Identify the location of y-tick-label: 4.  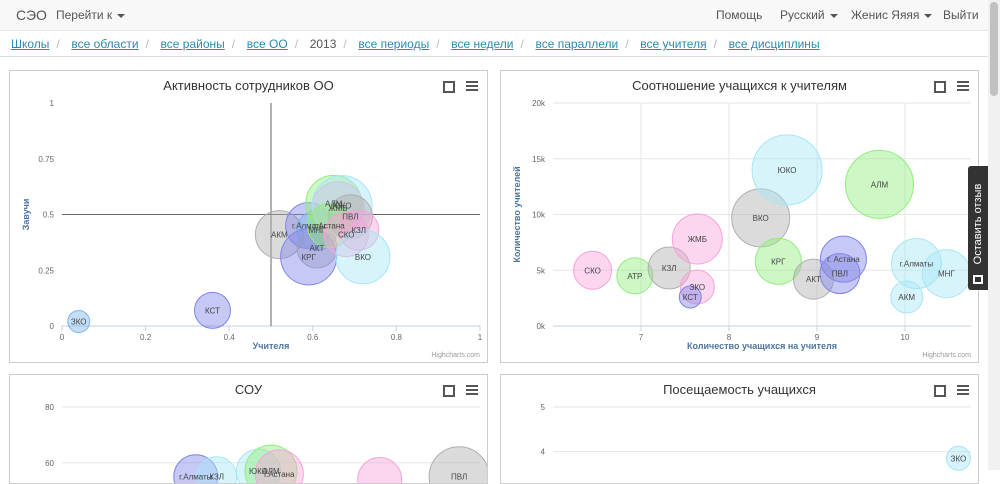
(543, 452).